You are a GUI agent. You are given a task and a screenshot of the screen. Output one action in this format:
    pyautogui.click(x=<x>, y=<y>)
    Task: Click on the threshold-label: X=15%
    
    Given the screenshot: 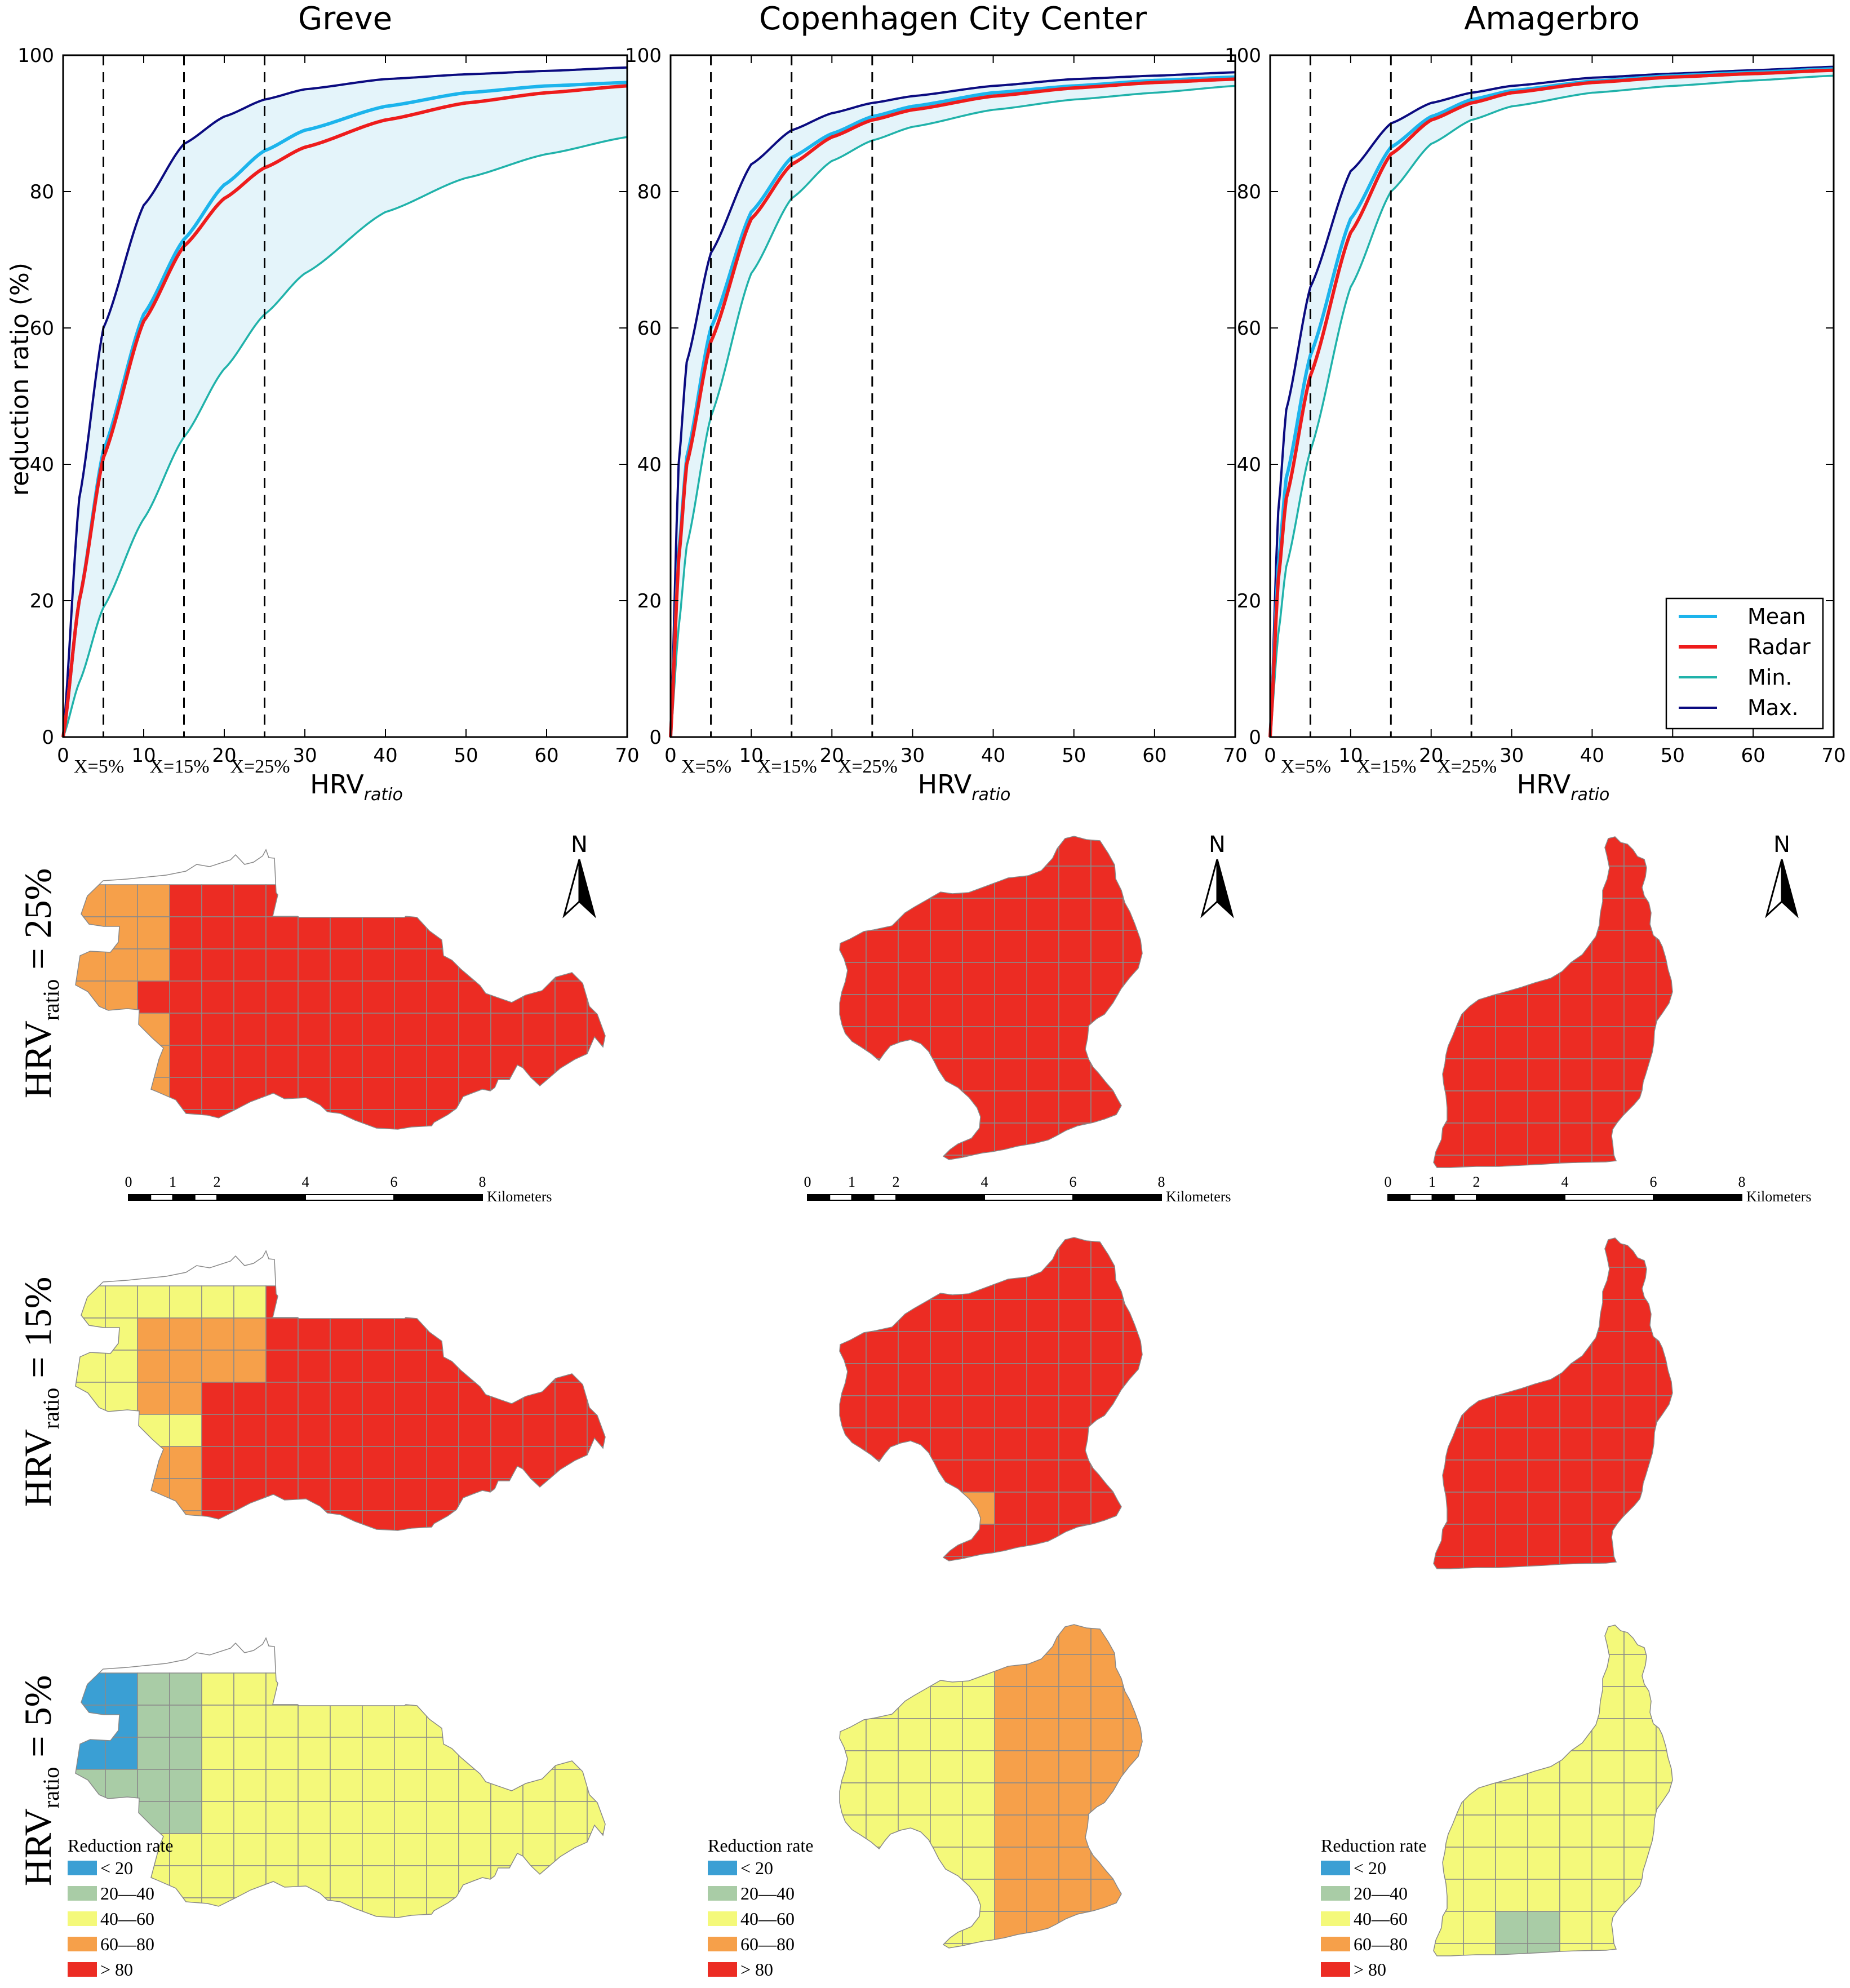 What is the action you would take?
    pyautogui.click(x=787, y=767)
    